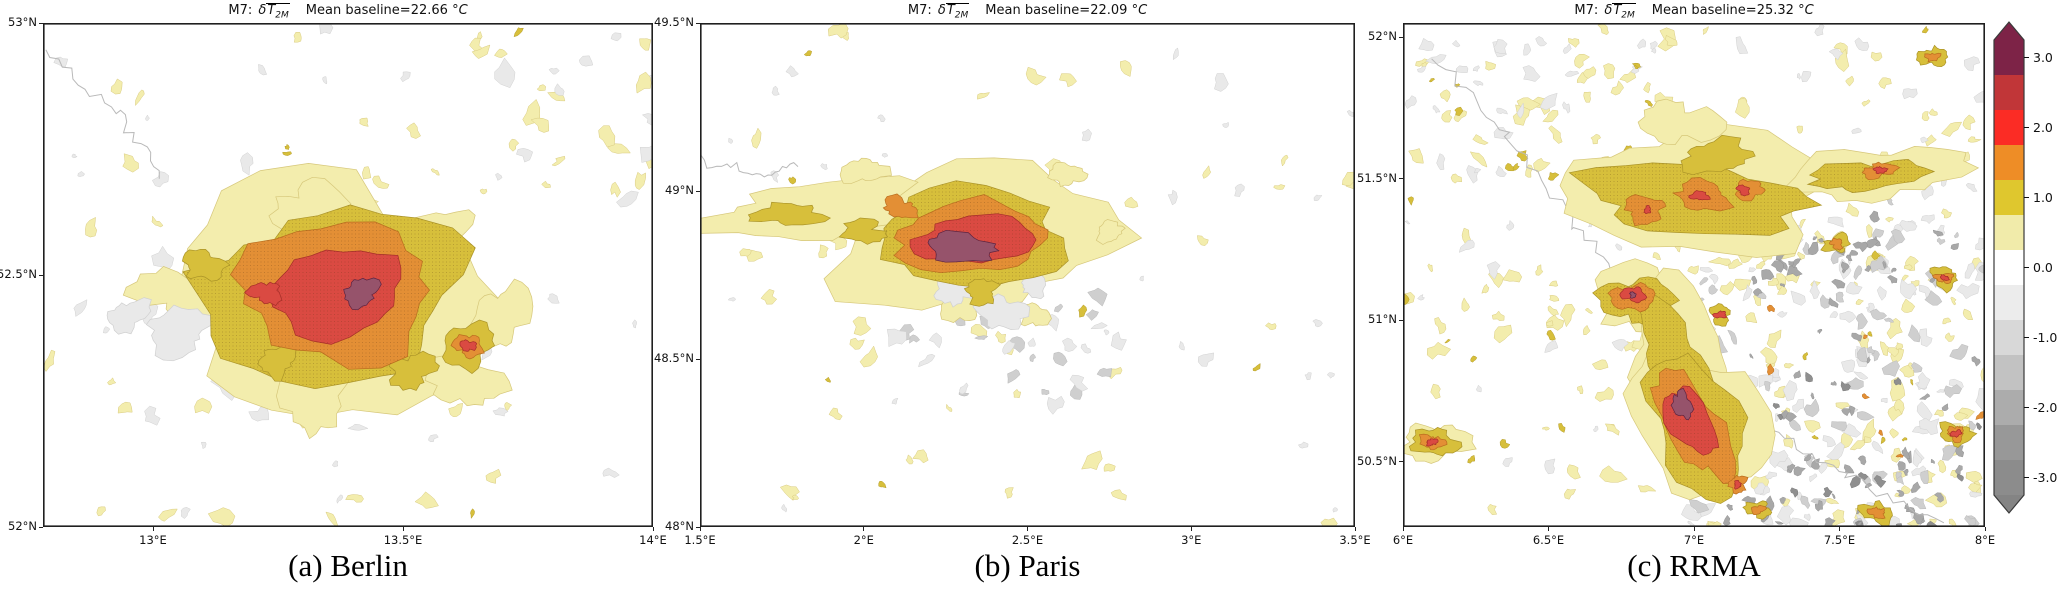 The width and height of the screenshot is (2067, 608). What do you see at coordinates (22, 22) in the screenshot?
I see `y-tick-label: 53°N` at bounding box center [22, 22].